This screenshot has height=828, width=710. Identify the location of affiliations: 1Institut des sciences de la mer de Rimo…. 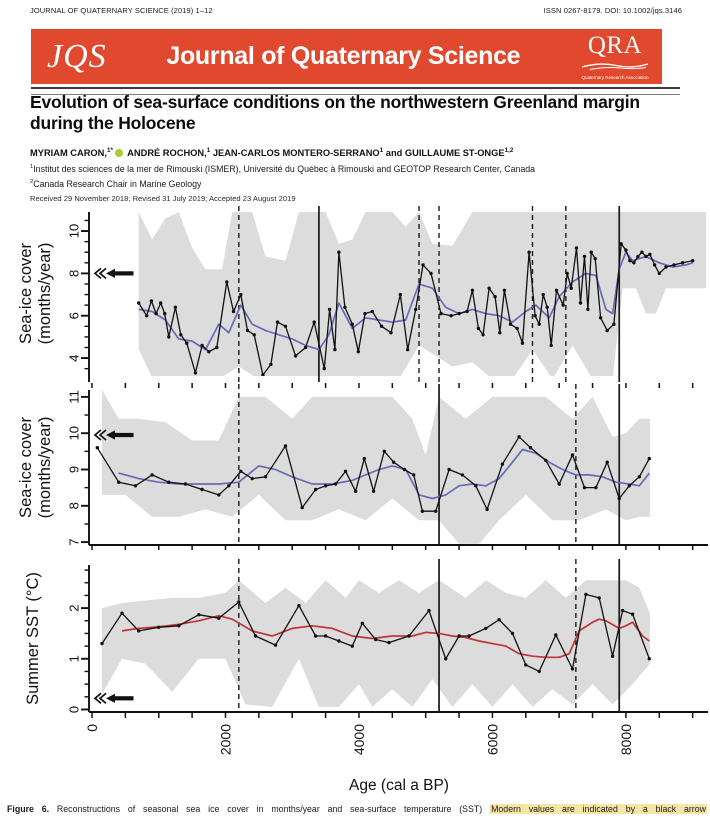
(282, 176).